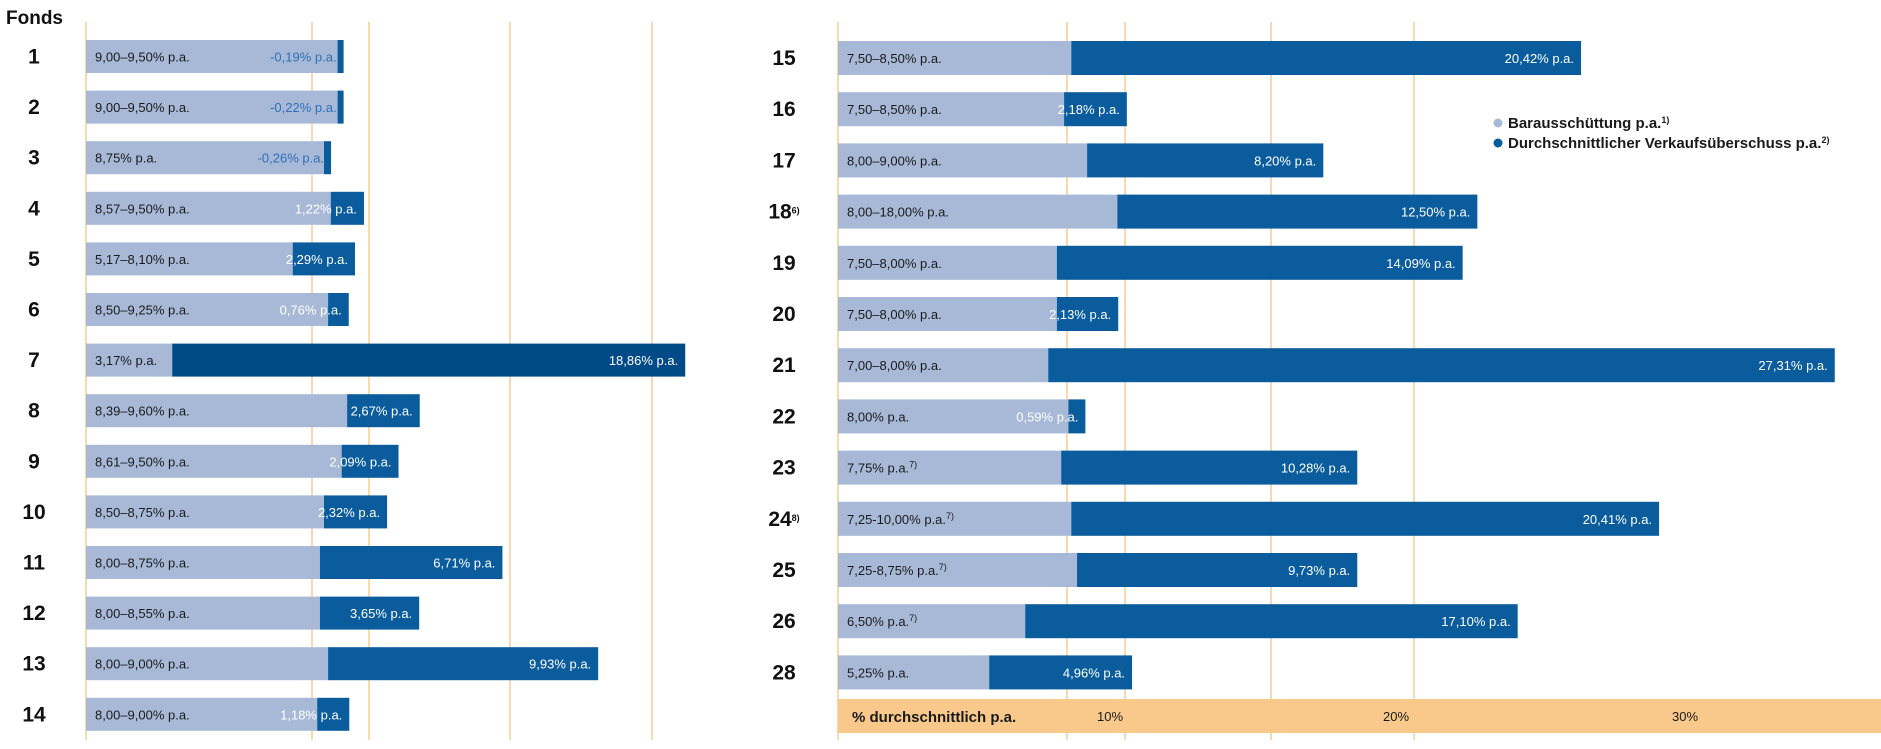  I want to click on fund-row-2: 2 9,00–9,50% p.a. -0,22% p.a., so click(186, 107).